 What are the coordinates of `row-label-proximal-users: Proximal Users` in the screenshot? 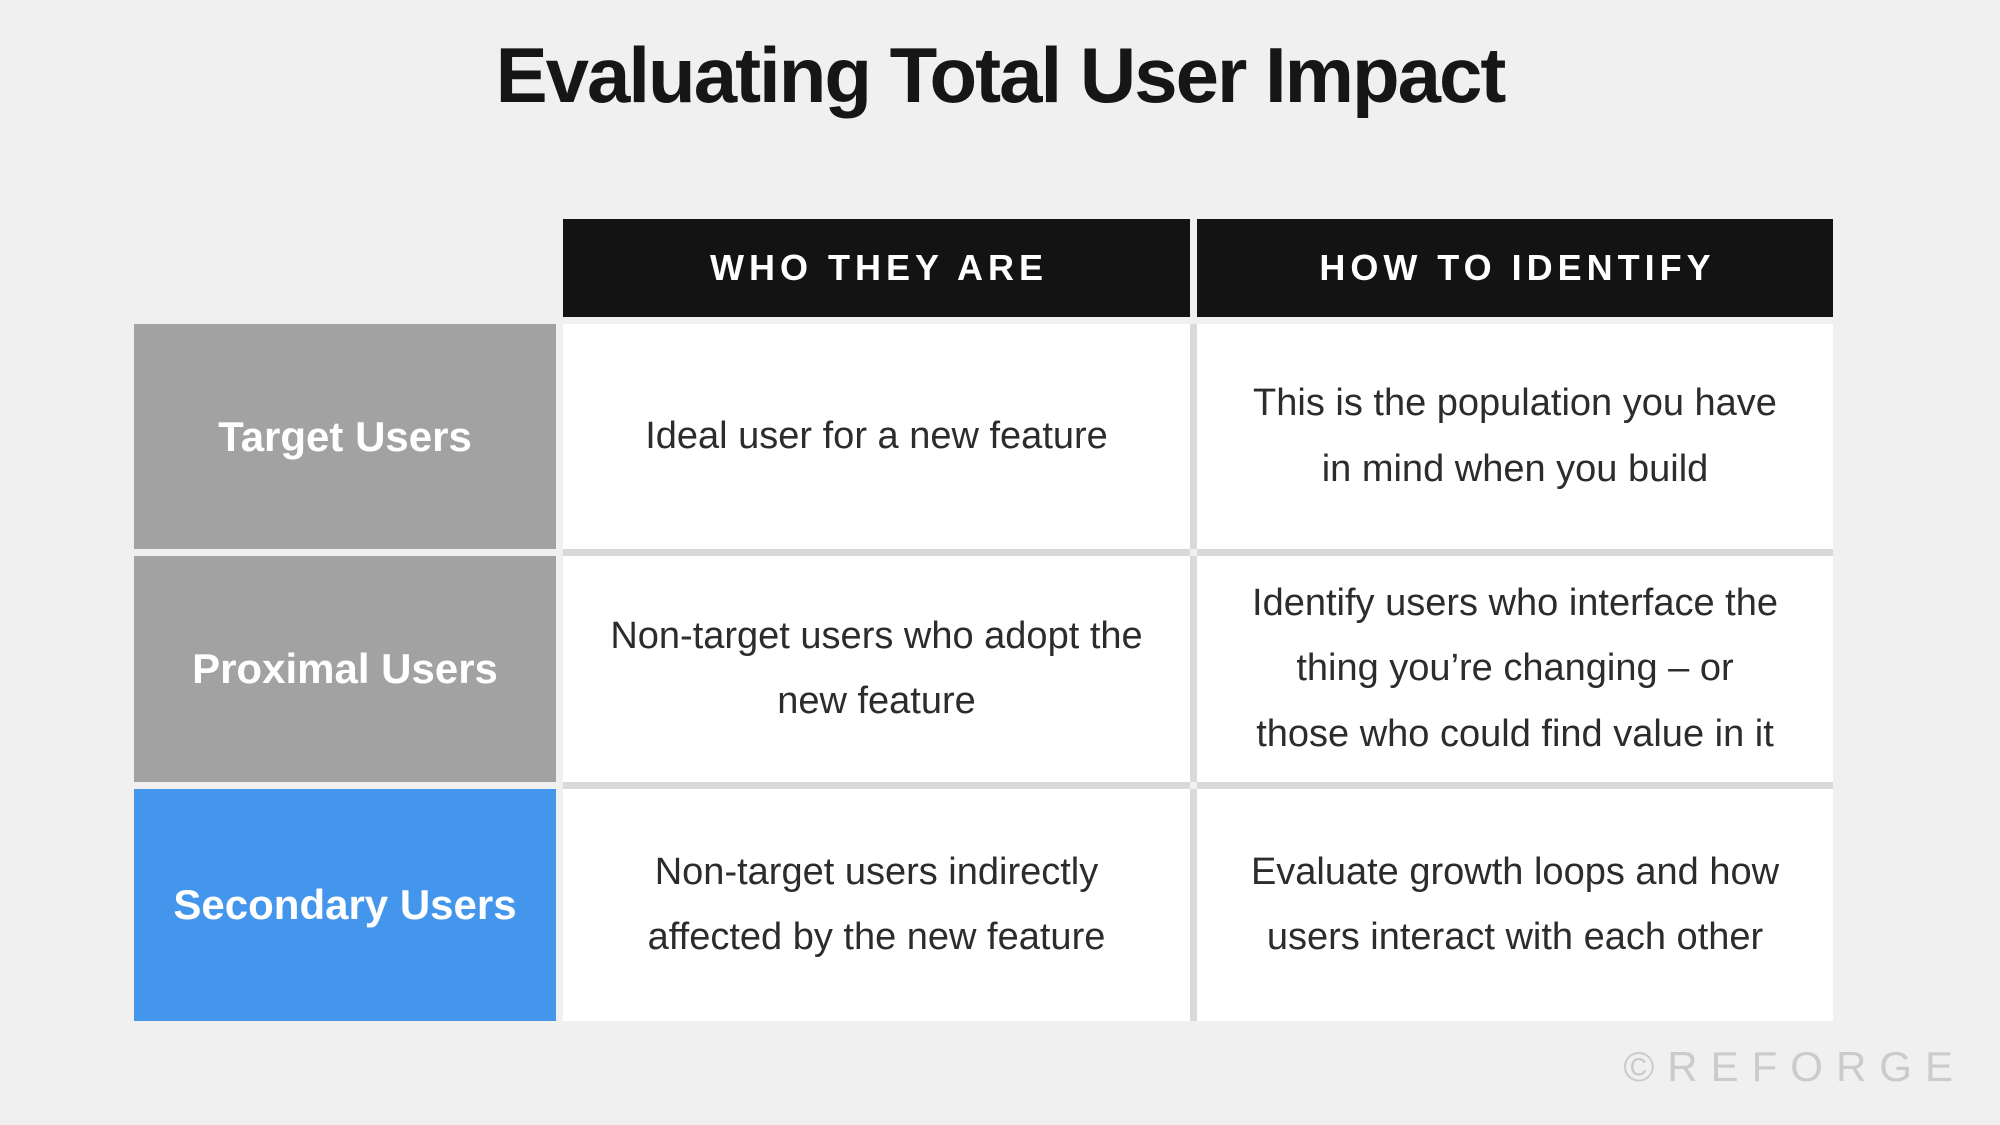 It's located at (345, 669).